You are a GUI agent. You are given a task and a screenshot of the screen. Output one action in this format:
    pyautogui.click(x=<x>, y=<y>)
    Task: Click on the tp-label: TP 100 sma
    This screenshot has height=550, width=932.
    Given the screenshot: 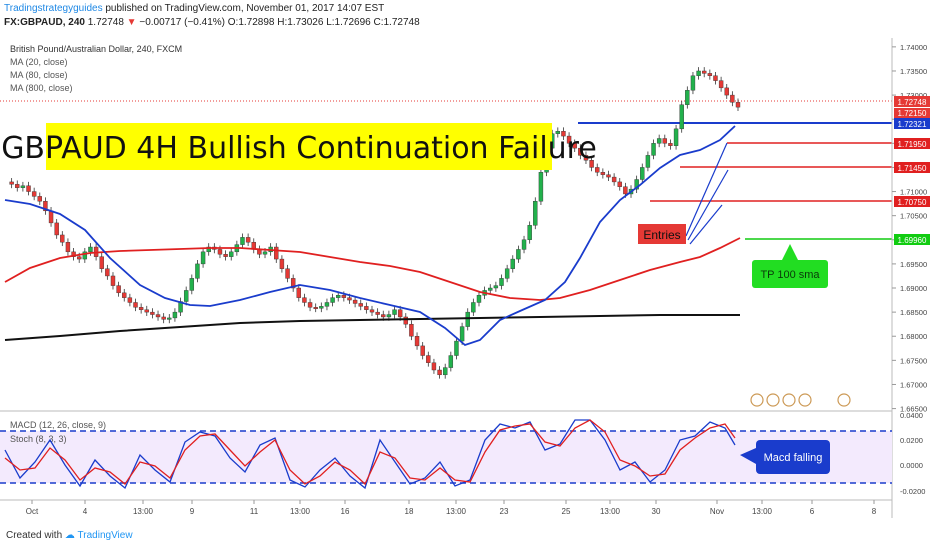 What is the action you would take?
    pyautogui.click(x=790, y=275)
    